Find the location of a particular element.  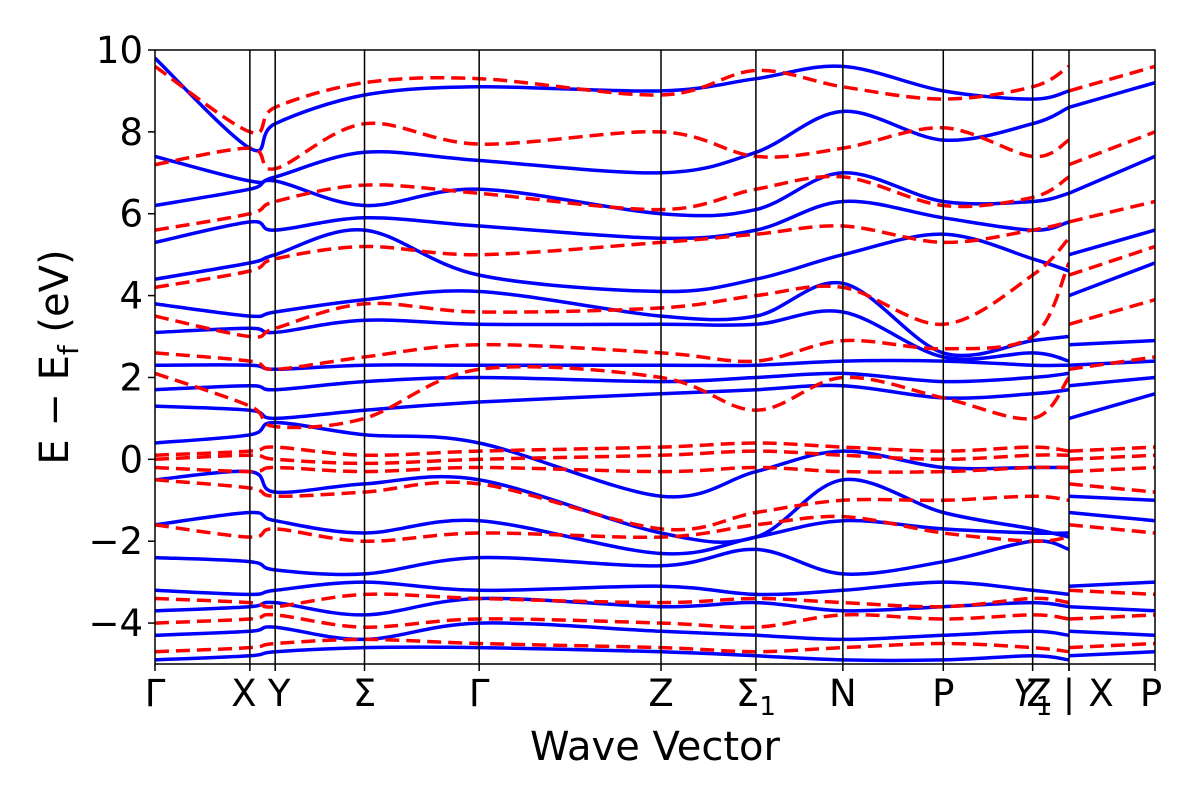

y-axis-label: E − Ef (eV) is located at coordinates (58, 356).